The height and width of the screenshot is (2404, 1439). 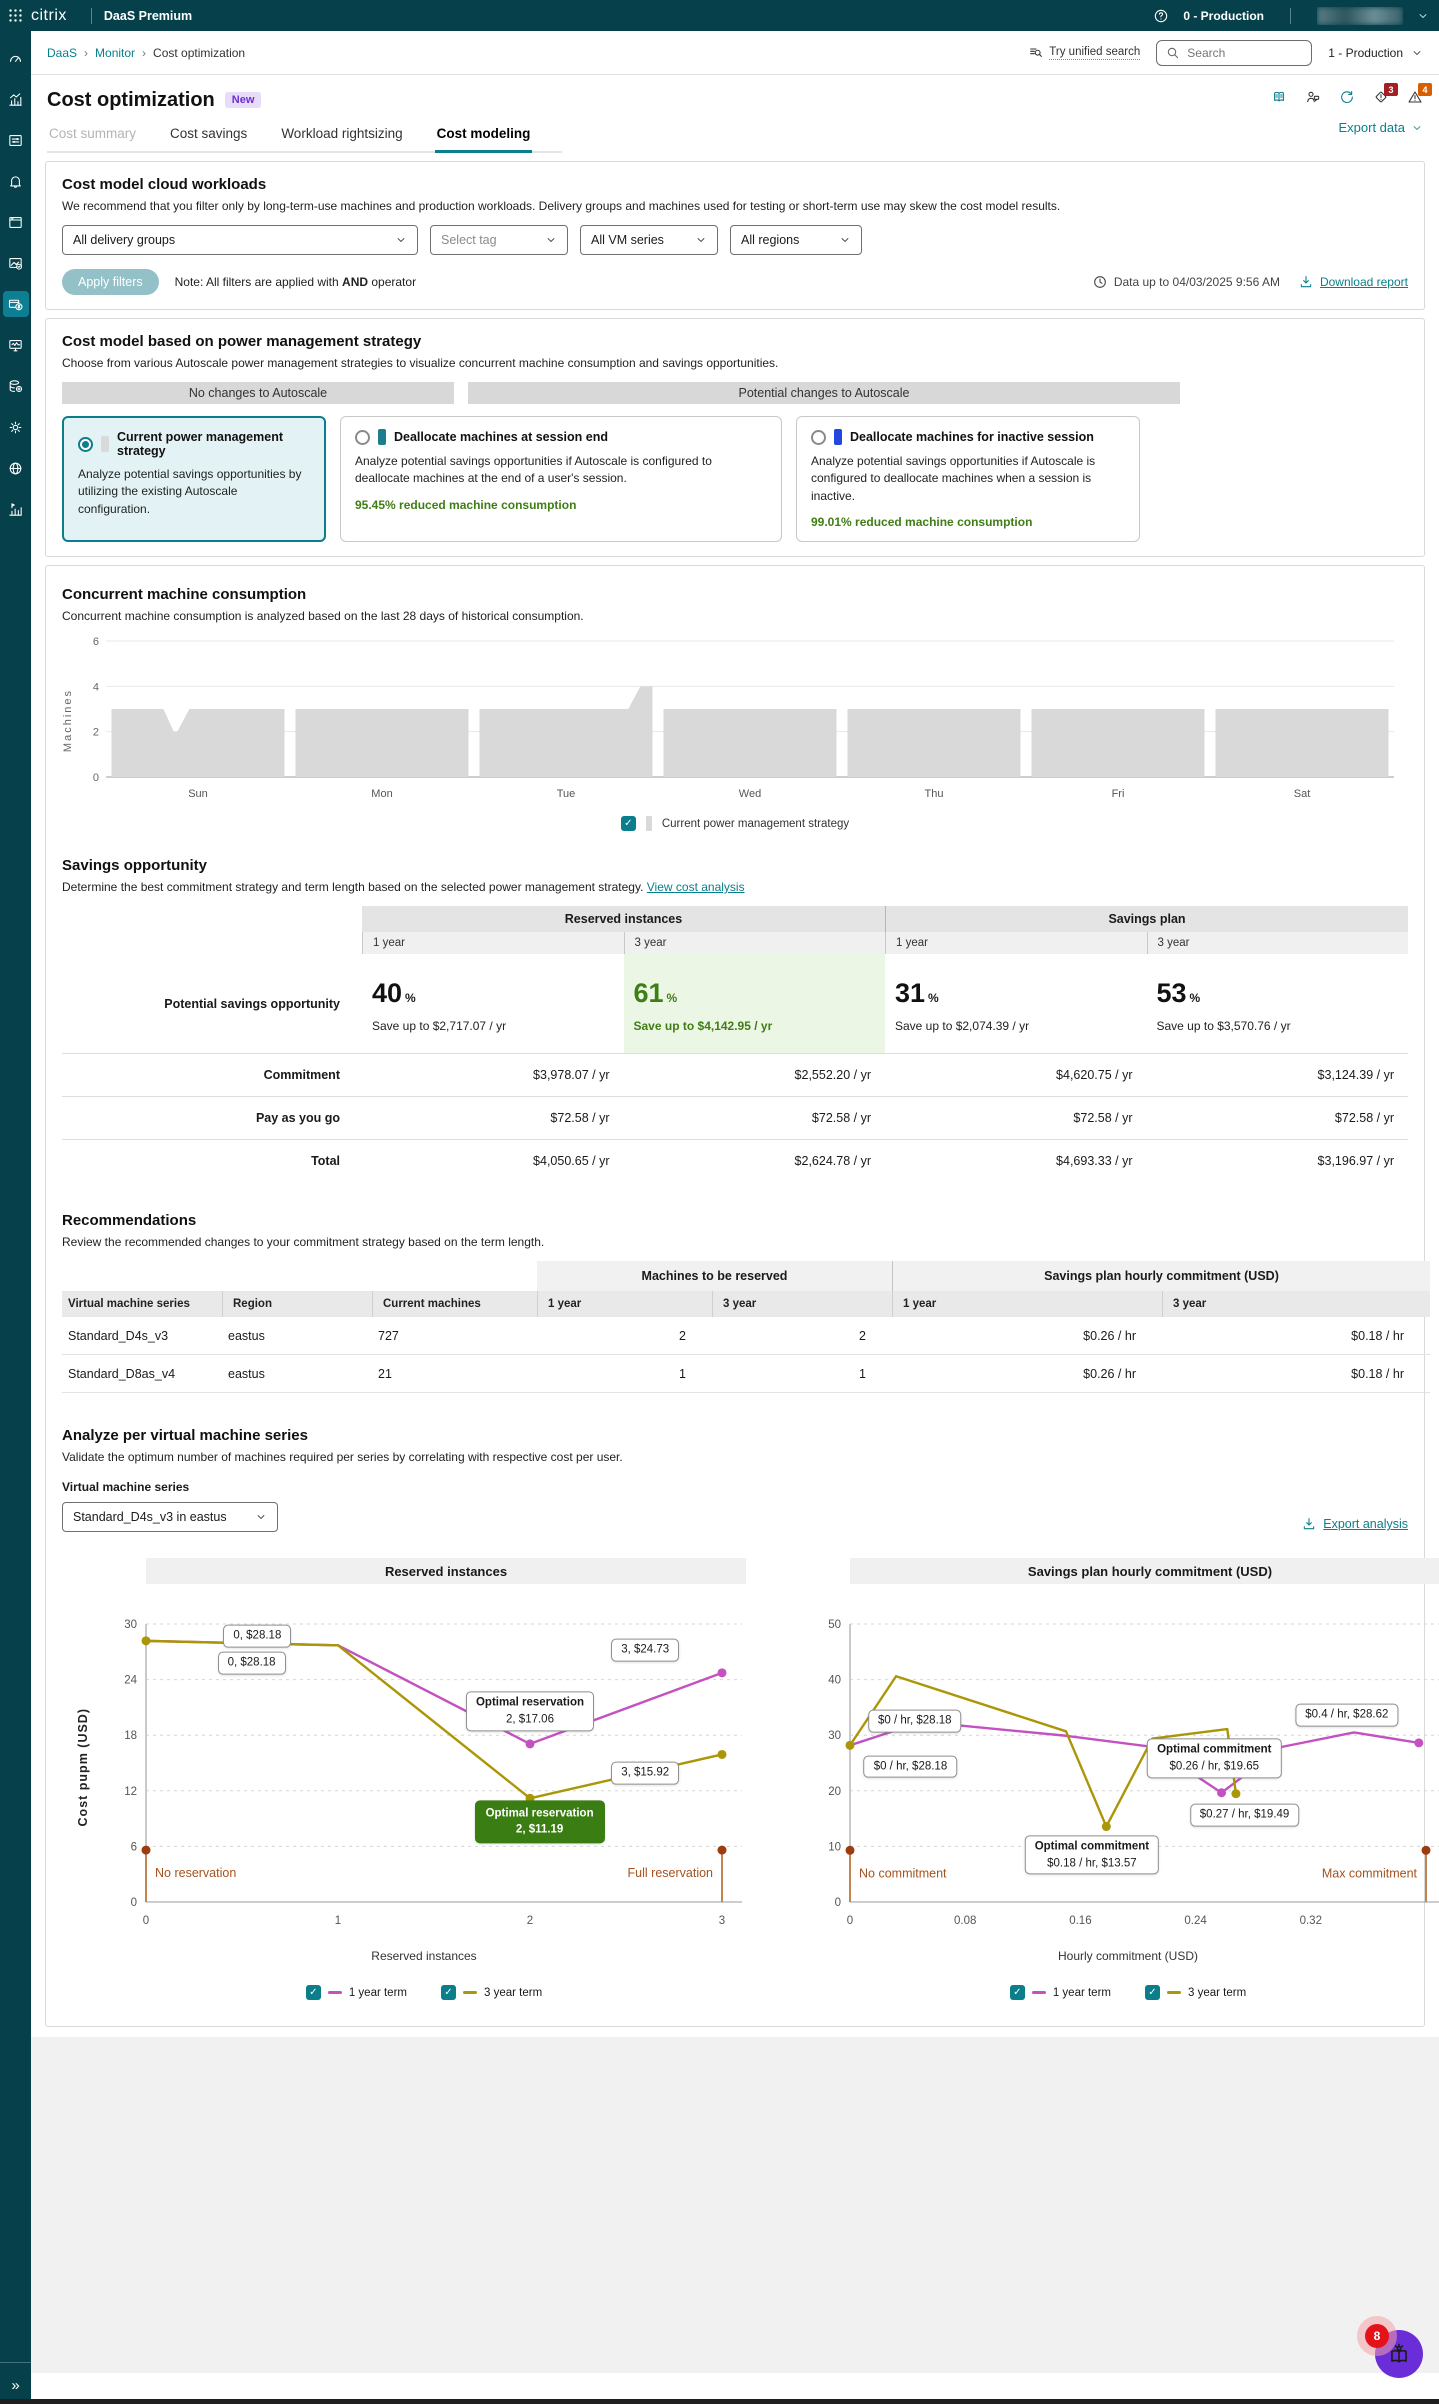 I want to click on sidebar-item-insights, so click(x=16, y=509).